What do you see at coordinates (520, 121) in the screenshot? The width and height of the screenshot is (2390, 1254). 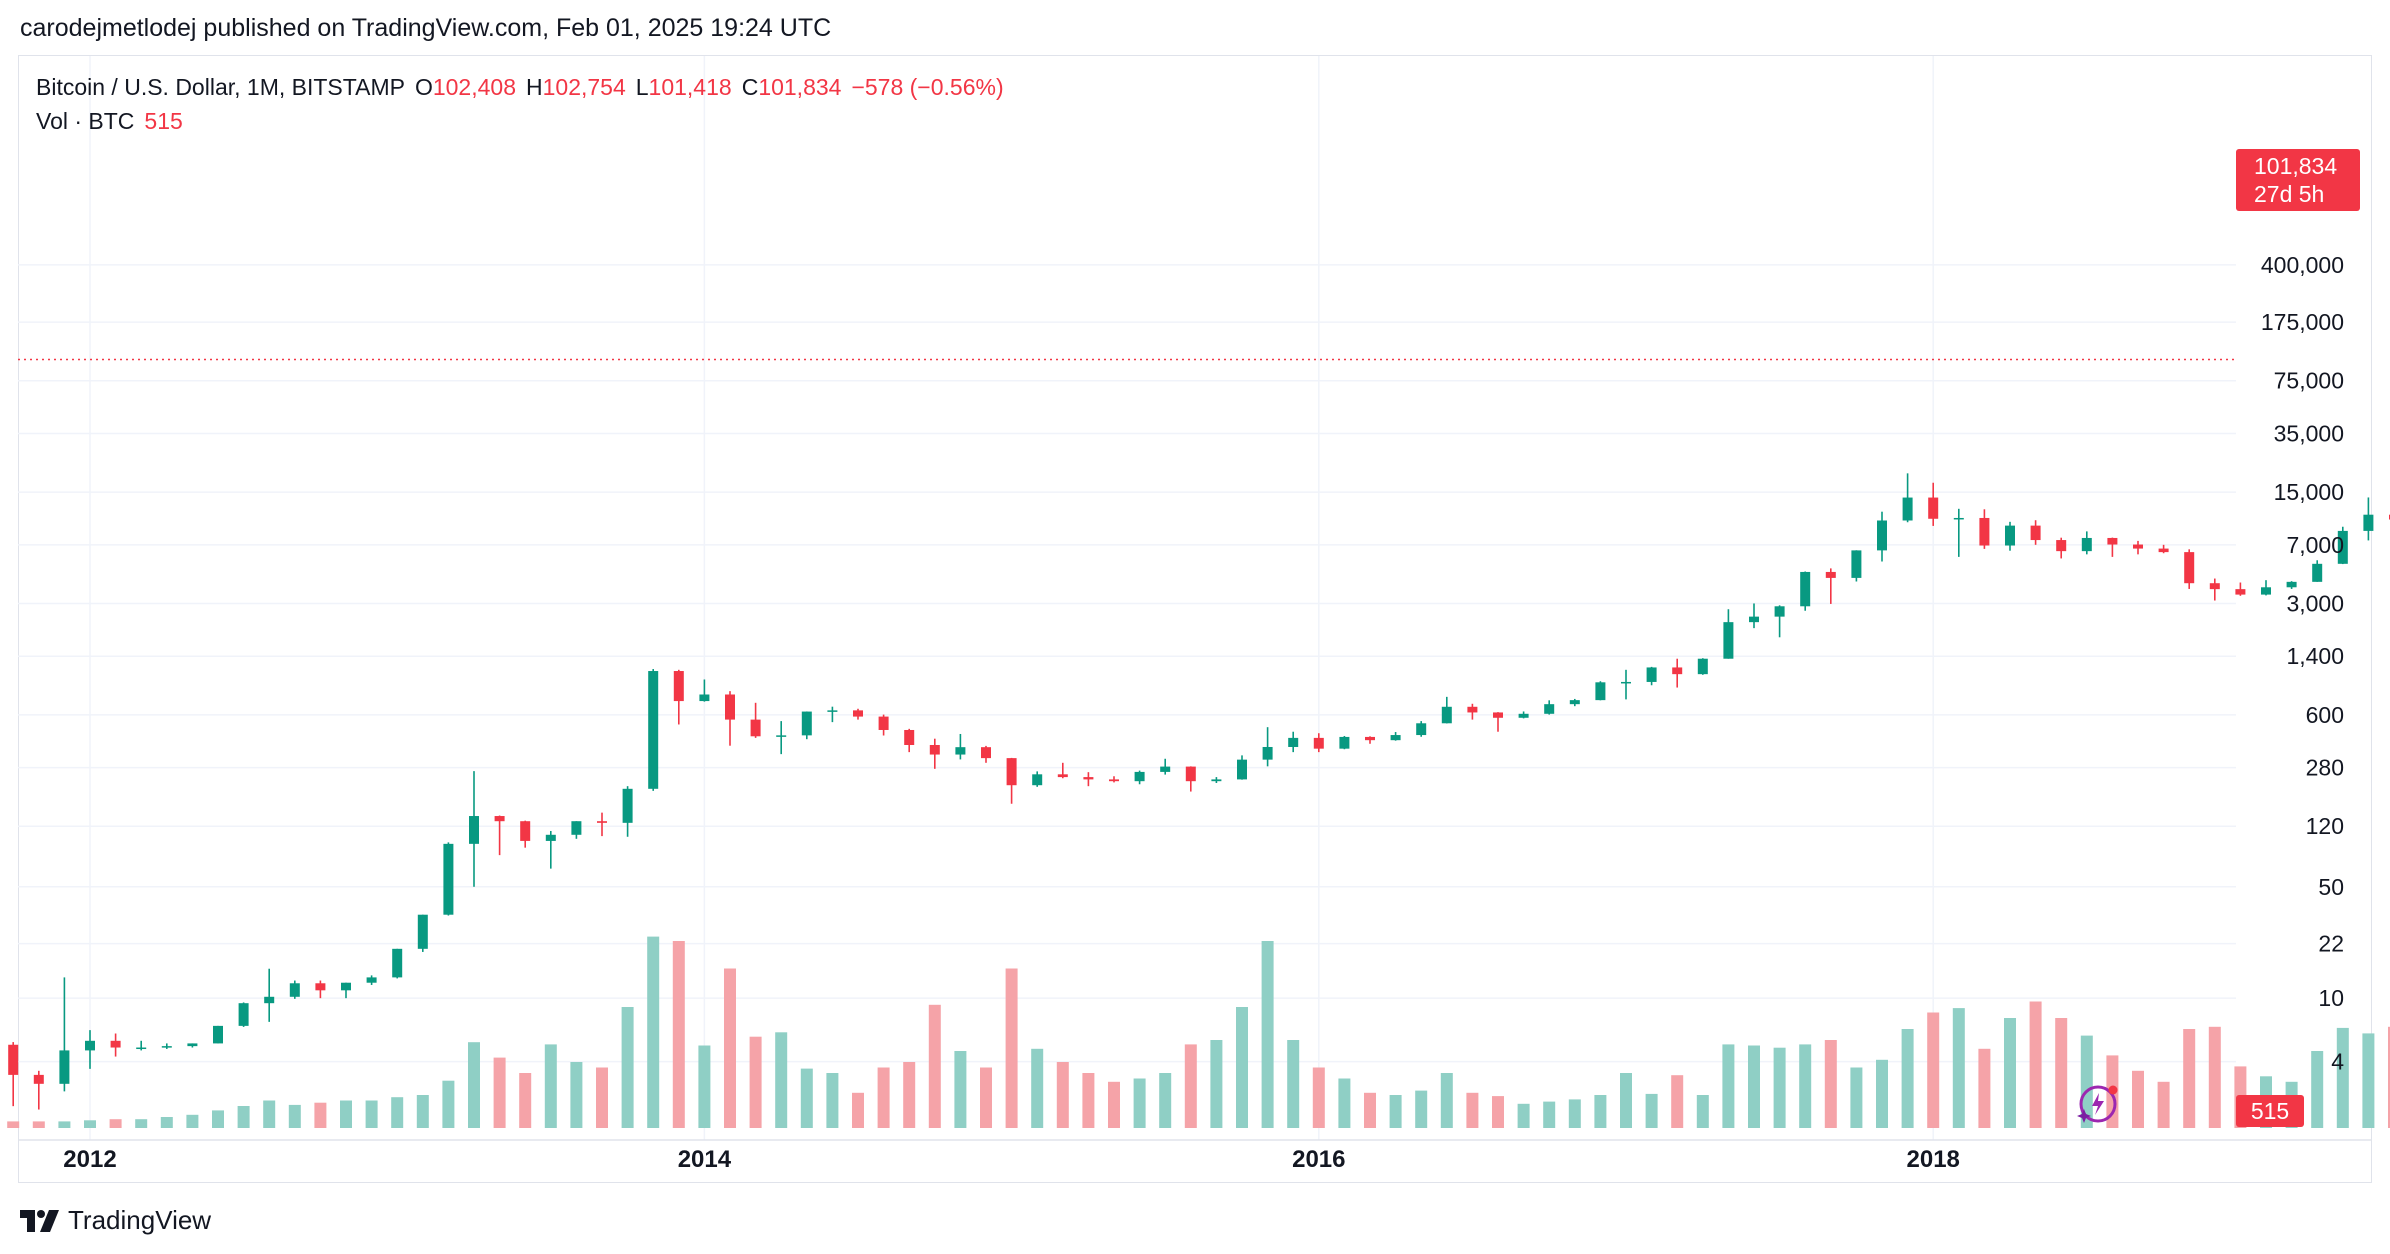 I see `legend-volume-row: Vol · BTC 515` at bounding box center [520, 121].